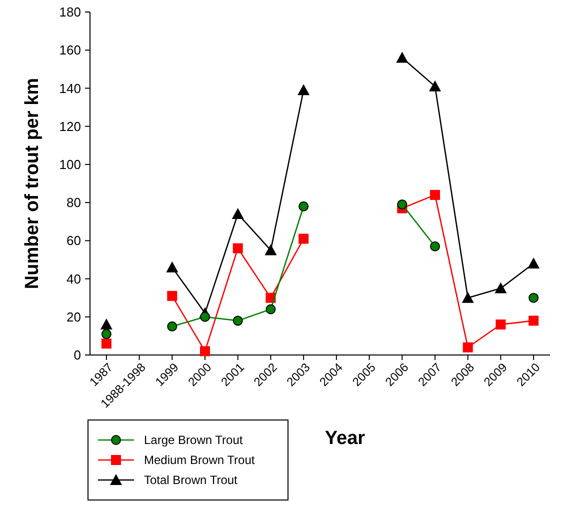 Image resolution: width=578 pixels, height=512 pixels. What do you see at coordinates (73, 316) in the screenshot?
I see `y-tick-label: 20` at bounding box center [73, 316].